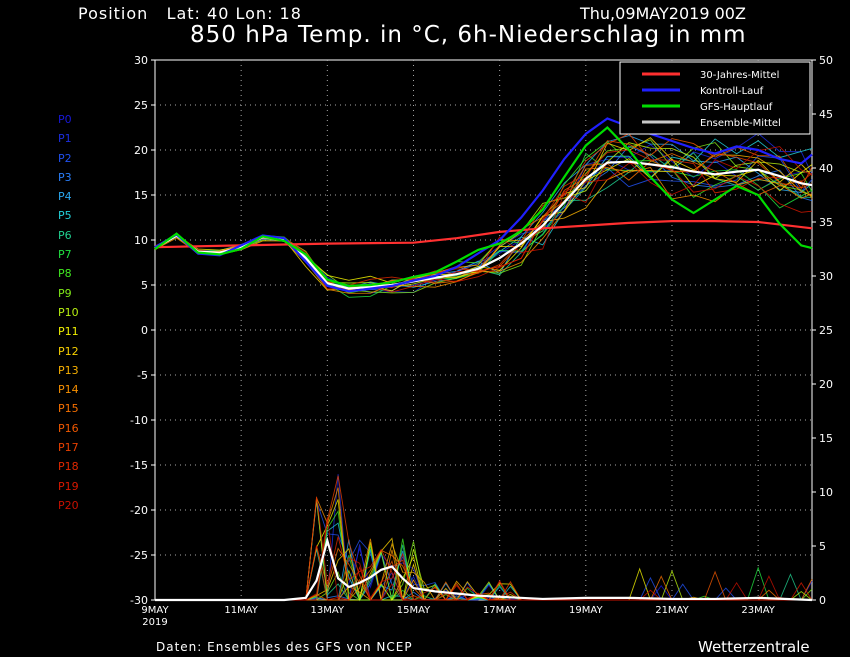  Describe the element at coordinates (328, 610) in the screenshot. I see `x-tick-label: 13MAY` at that location.